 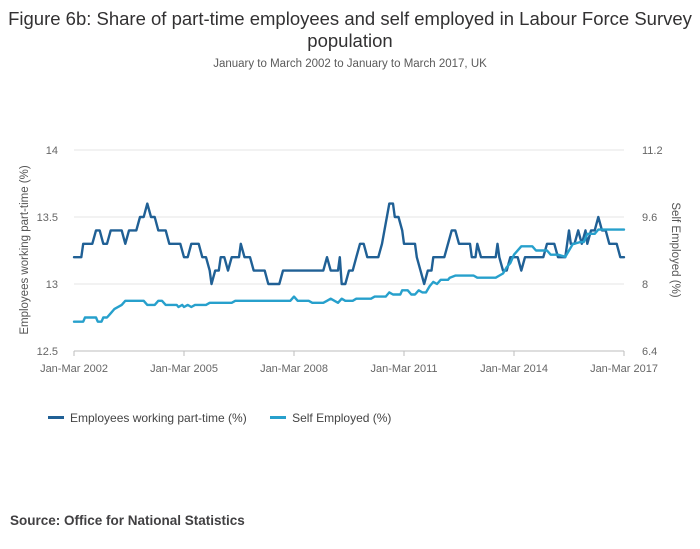 I want to click on y-right-tick-label: 6.4, so click(x=649, y=352).